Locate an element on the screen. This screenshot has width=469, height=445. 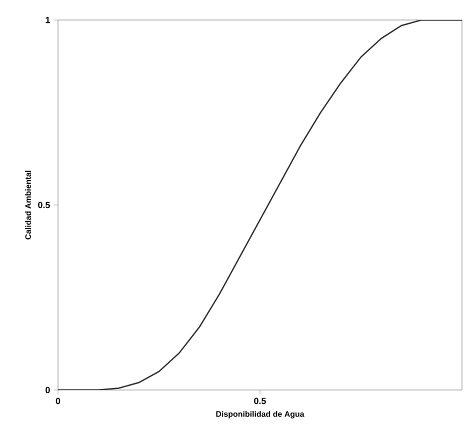
y-tick-label: 1 is located at coordinates (48, 20).